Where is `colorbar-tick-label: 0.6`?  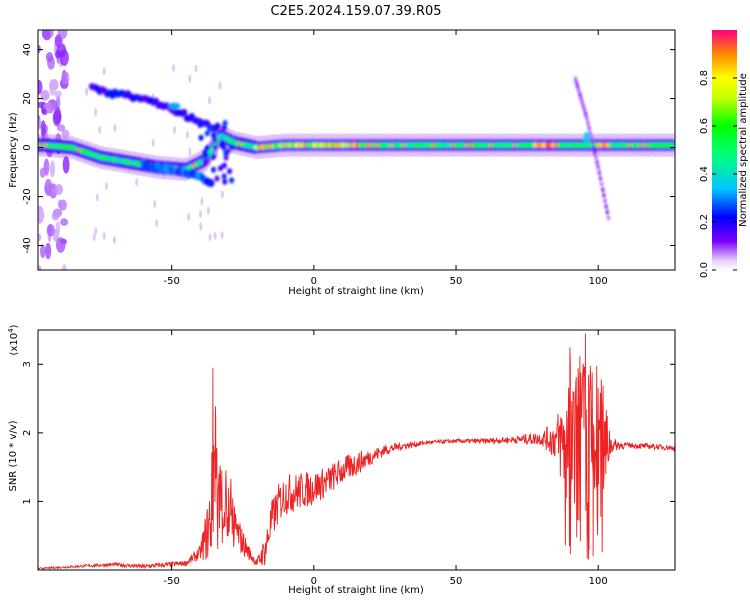
colorbar-tick-label: 0.6 is located at coordinates (704, 126).